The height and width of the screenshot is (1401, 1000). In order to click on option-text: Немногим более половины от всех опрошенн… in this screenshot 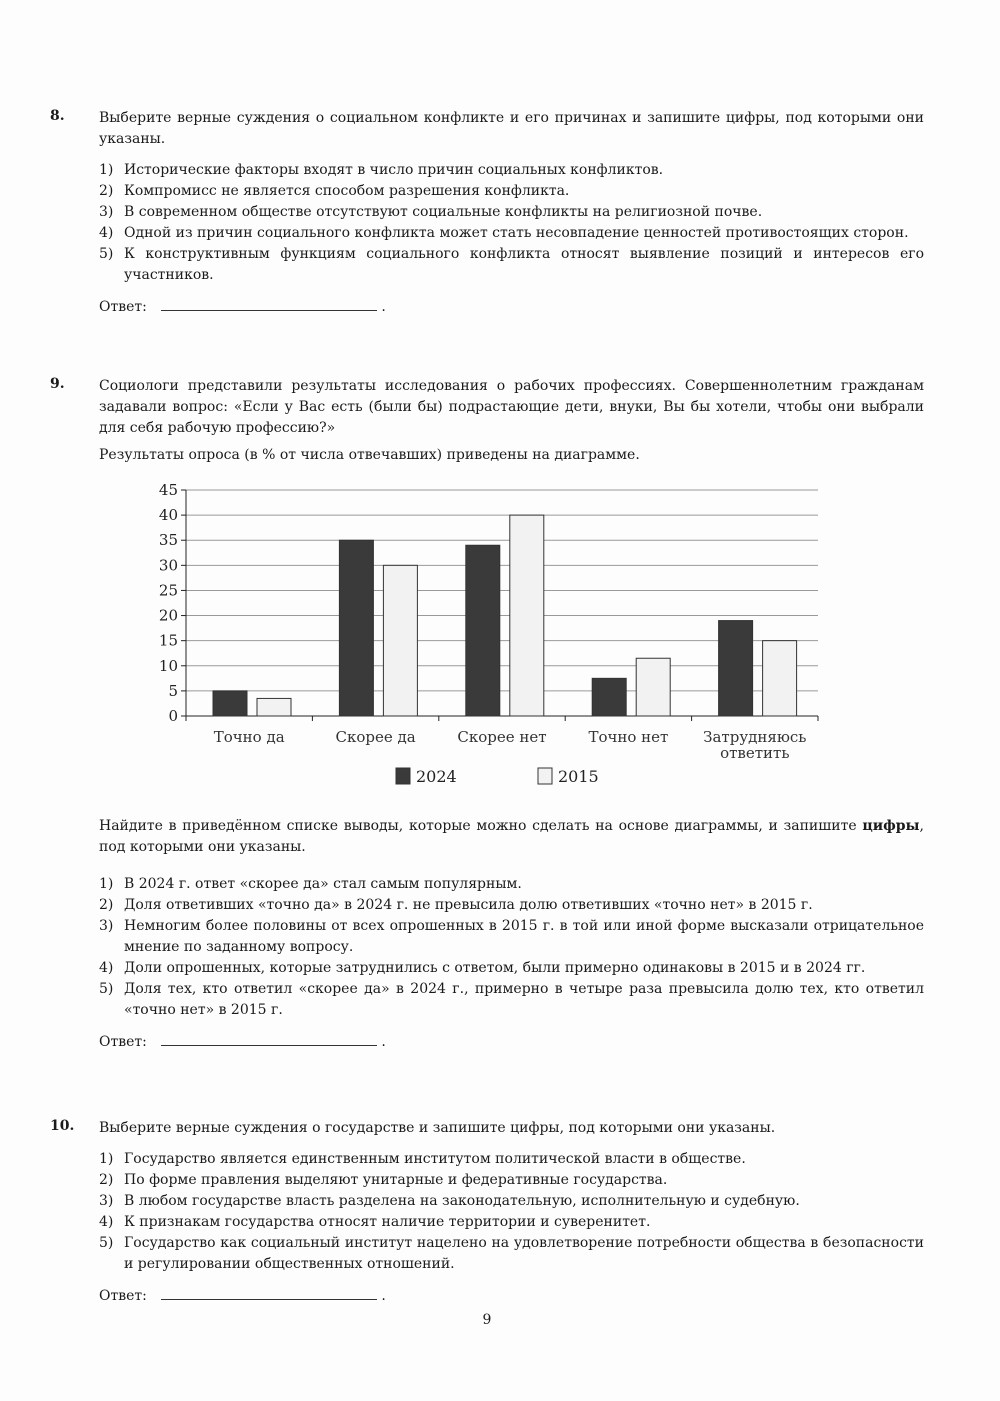, I will do `click(524, 936)`.